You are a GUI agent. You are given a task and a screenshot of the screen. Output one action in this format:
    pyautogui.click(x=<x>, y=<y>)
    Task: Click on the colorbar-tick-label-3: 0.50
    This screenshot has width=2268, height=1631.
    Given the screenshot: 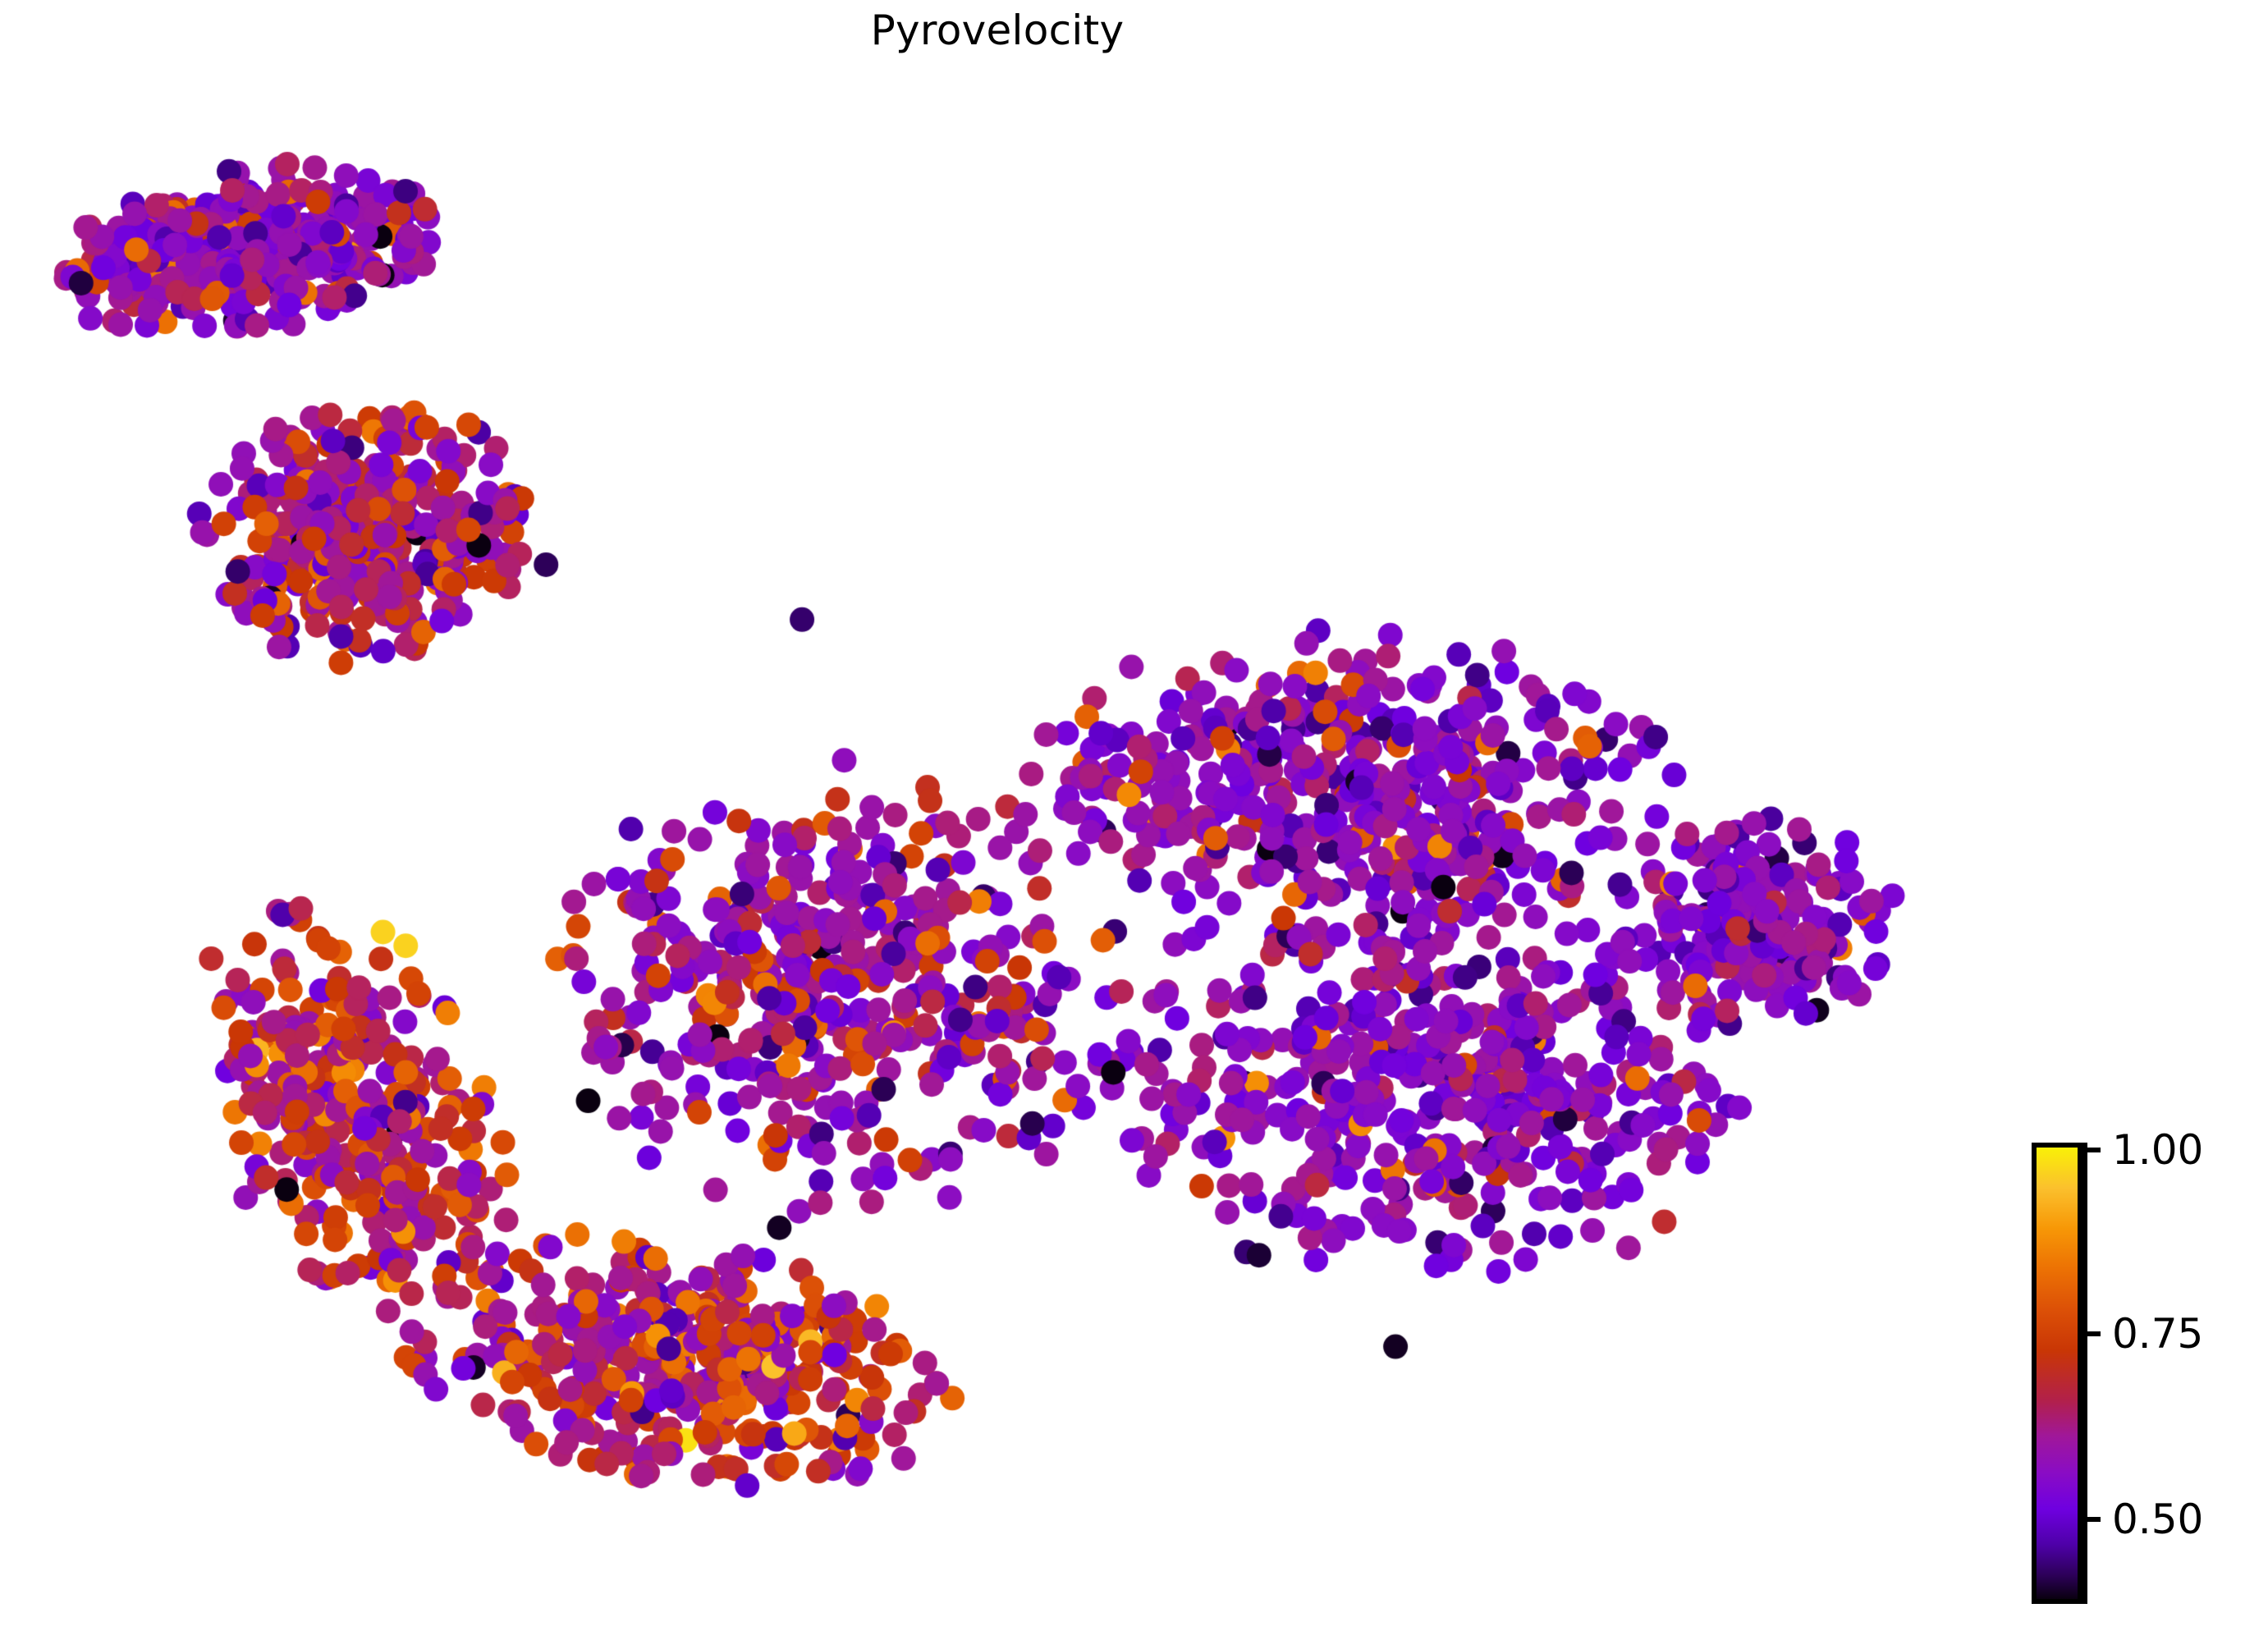 What is the action you would take?
    pyautogui.click(x=2158, y=1519)
    